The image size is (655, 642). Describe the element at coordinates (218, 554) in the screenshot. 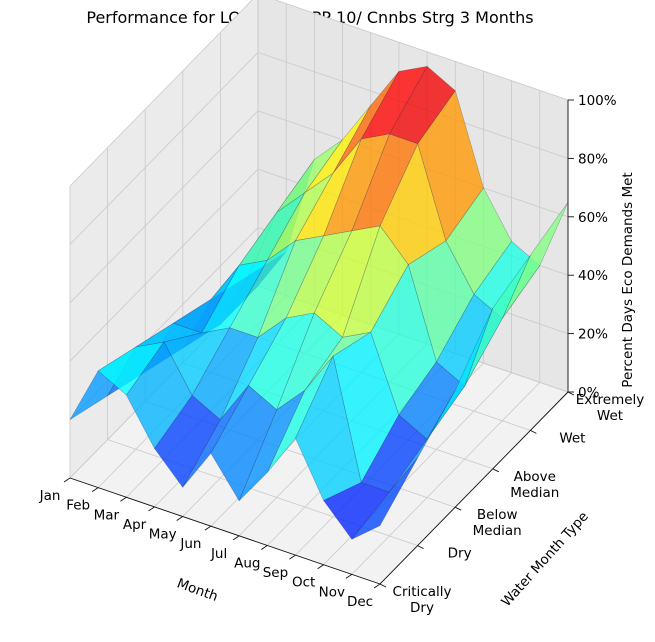

I see `x-tick-label: Jul` at that location.